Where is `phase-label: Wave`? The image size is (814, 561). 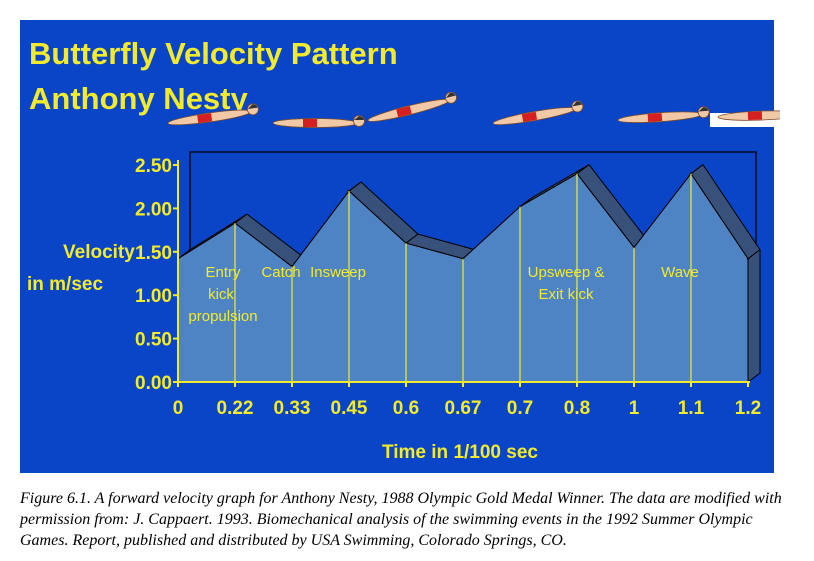 phase-label: Wave is located at coordinates (680, 272).